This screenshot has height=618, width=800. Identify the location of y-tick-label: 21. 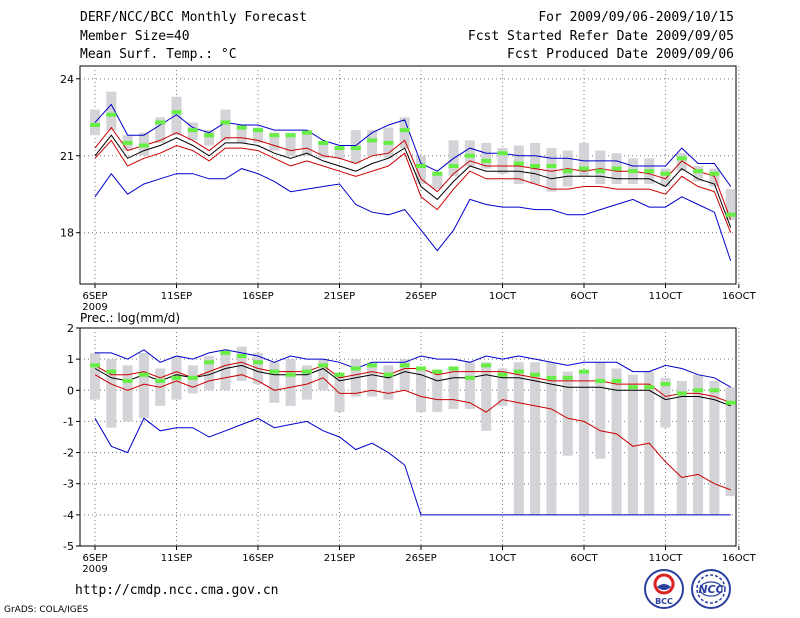
(67, 156).